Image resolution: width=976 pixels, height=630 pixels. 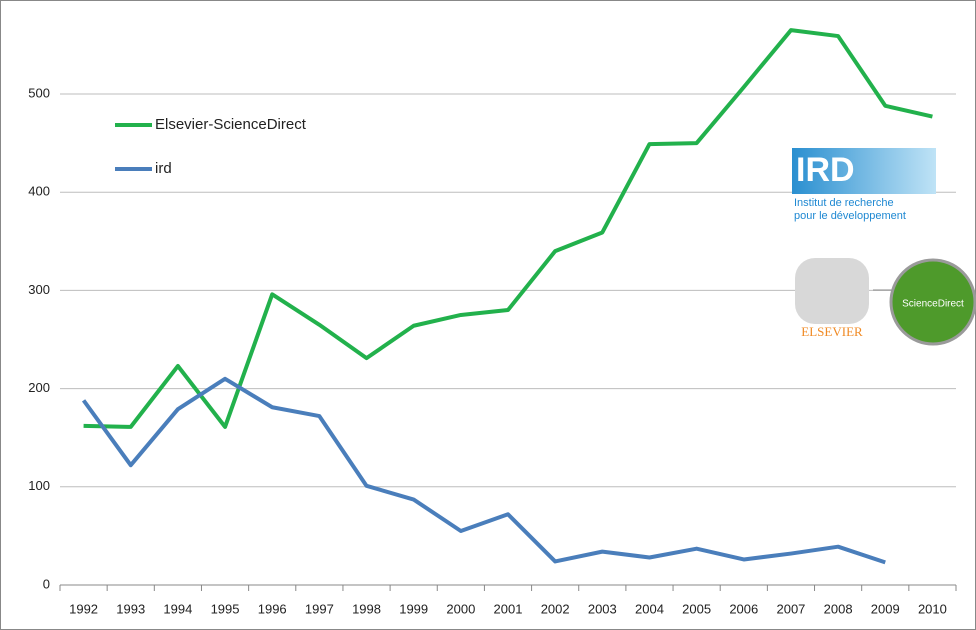 What do you see at coordinates (39, 387) in the screenshot?
I see `y-tick-label: 200` at bounding box center [39, 387].